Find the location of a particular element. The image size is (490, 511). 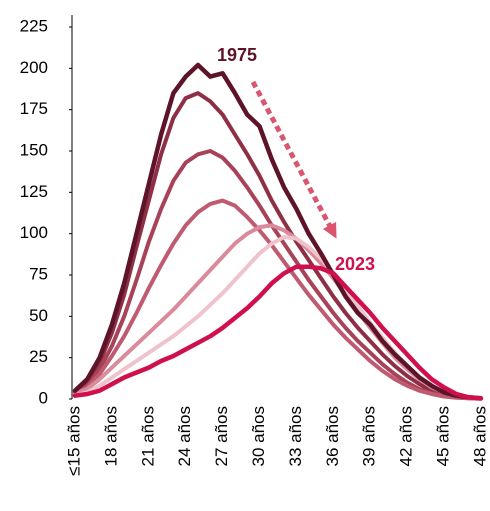

x-tick-label: 30 años is located at coordinates (258, 436).